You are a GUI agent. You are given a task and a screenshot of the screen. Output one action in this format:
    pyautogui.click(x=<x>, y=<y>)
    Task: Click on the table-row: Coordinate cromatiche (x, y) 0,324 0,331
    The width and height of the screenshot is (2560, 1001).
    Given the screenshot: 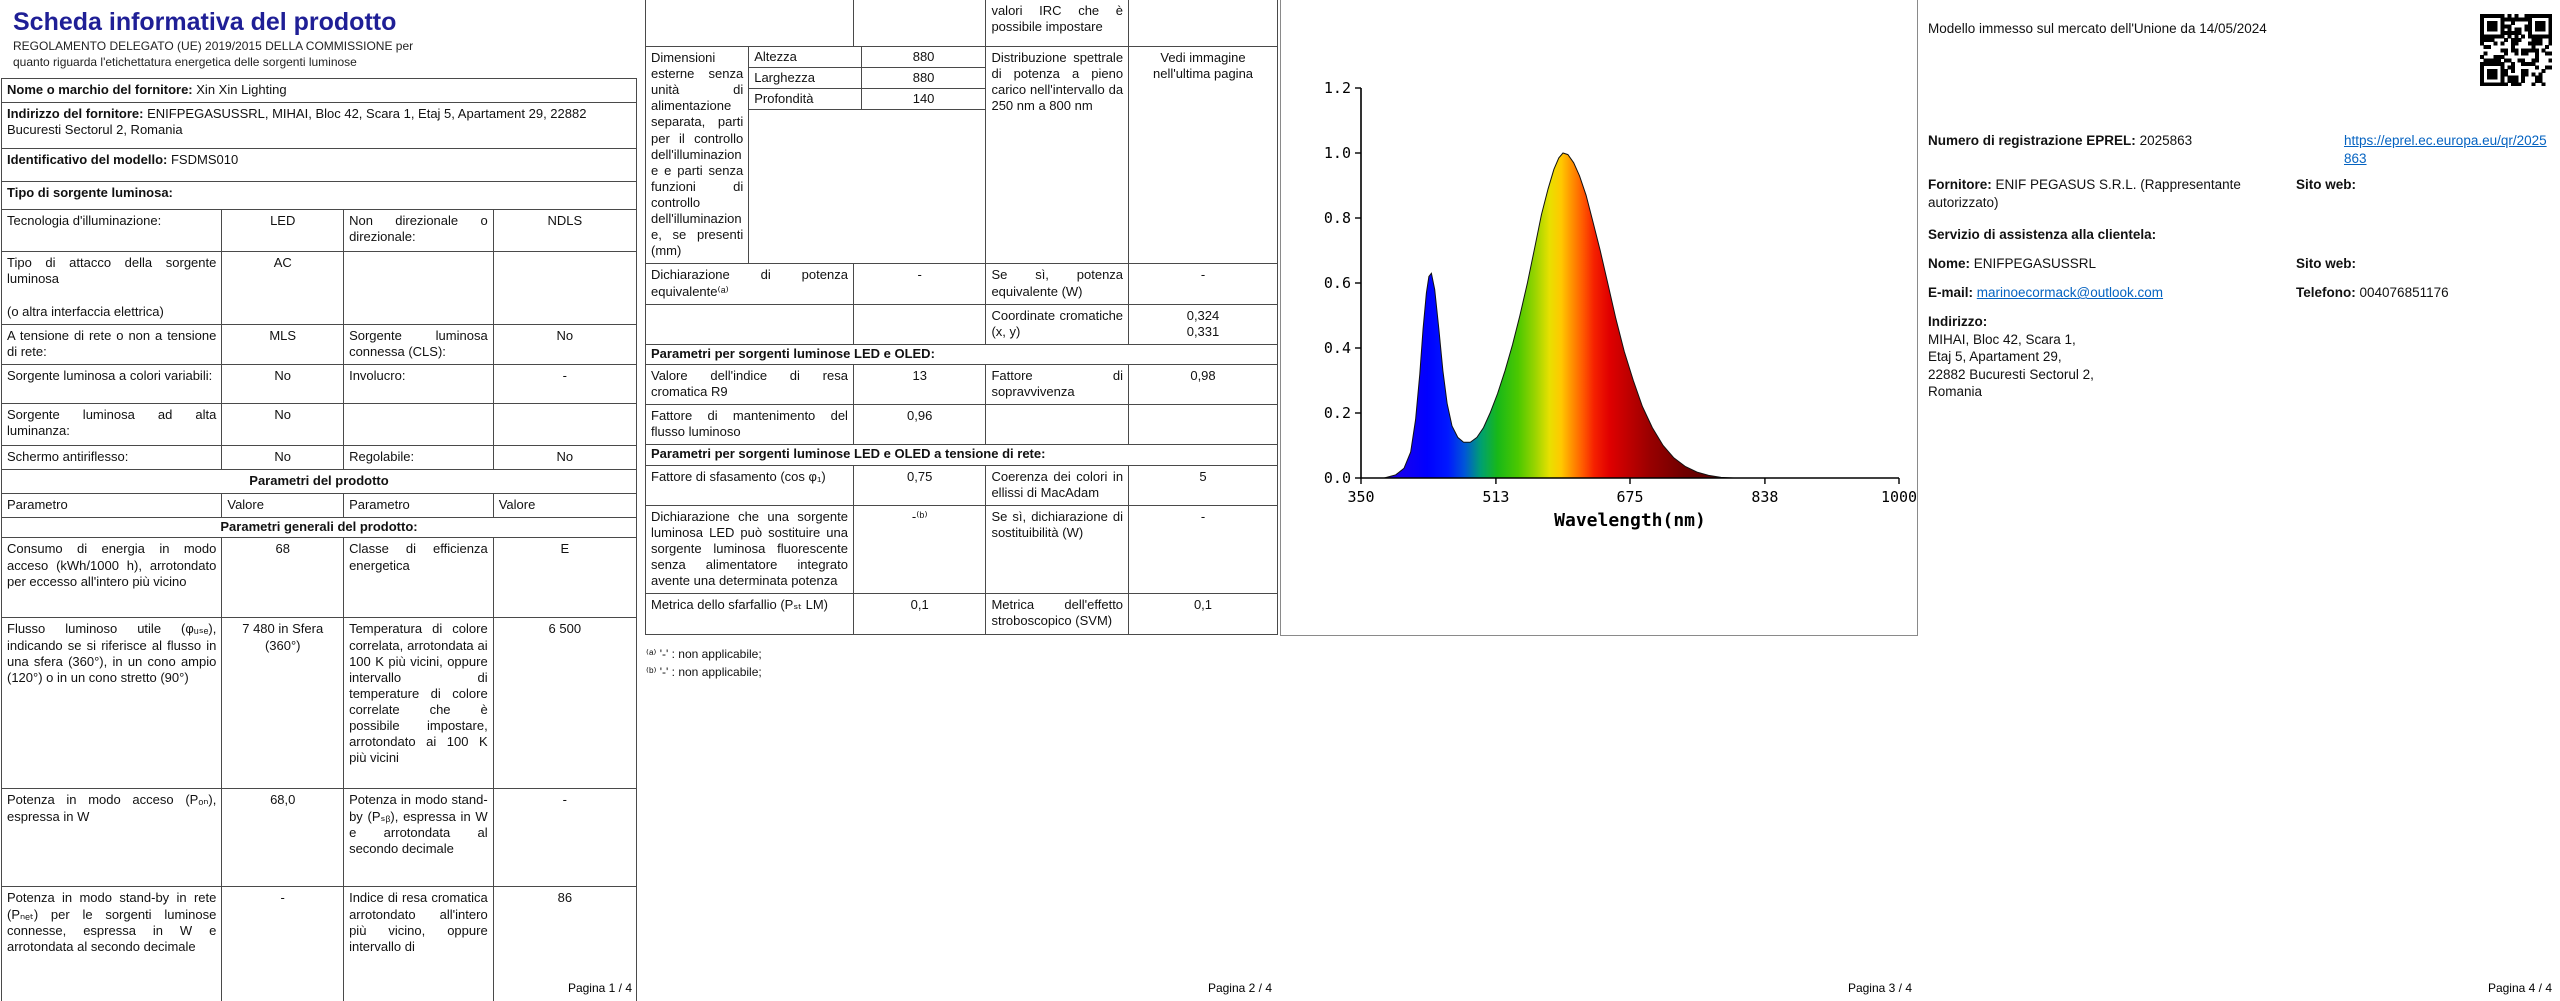 What is the action you would take?
    pyautogui.click(x=961, y=323)
    